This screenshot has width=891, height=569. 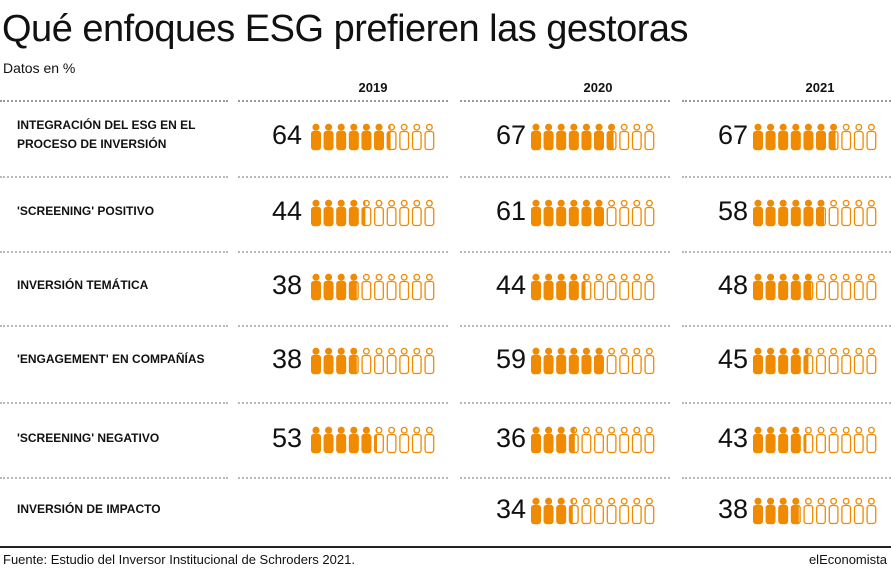 I want to click on brand-logo: elEconomista, so click(x=847, y=559).